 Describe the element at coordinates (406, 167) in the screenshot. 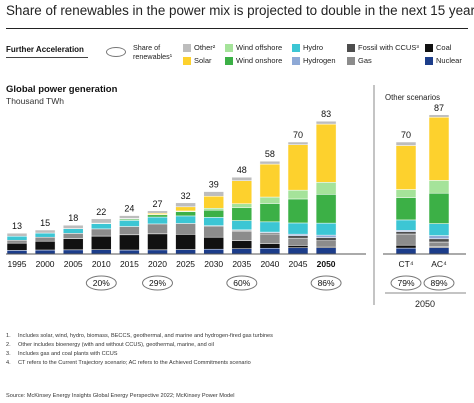

I see `bar-segment-ct-solar` at that location.